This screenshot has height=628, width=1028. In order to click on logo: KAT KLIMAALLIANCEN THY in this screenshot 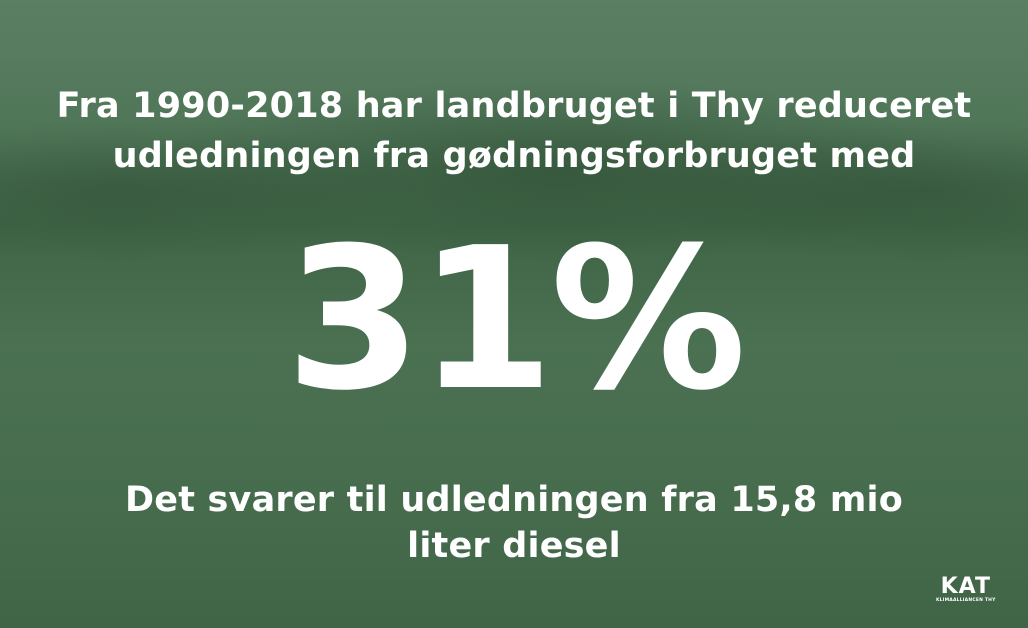, I will do `click(966, 589)`.